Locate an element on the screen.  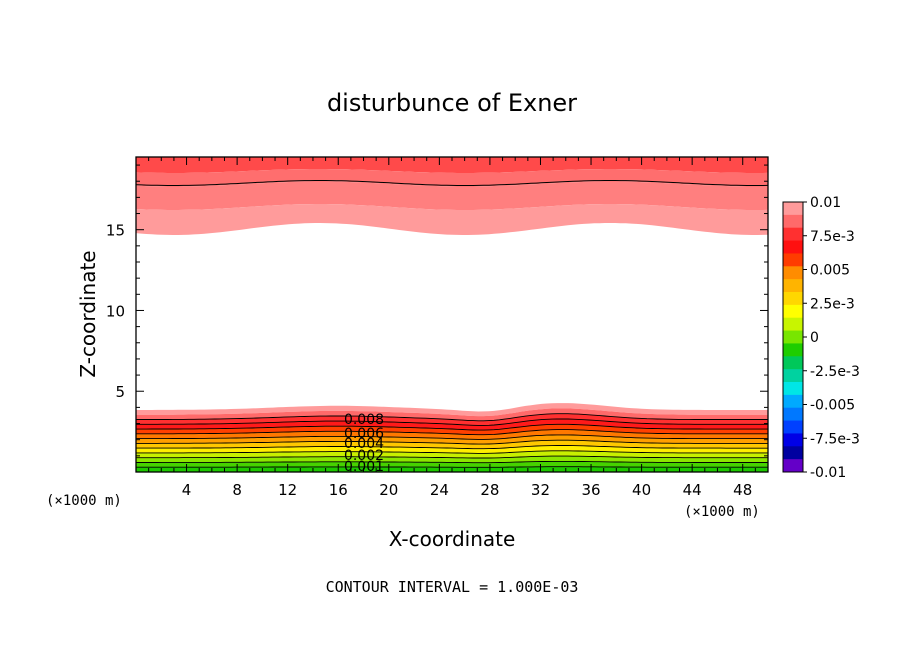
colorbar-label: 0.01 is located at coordinates (825, 203).